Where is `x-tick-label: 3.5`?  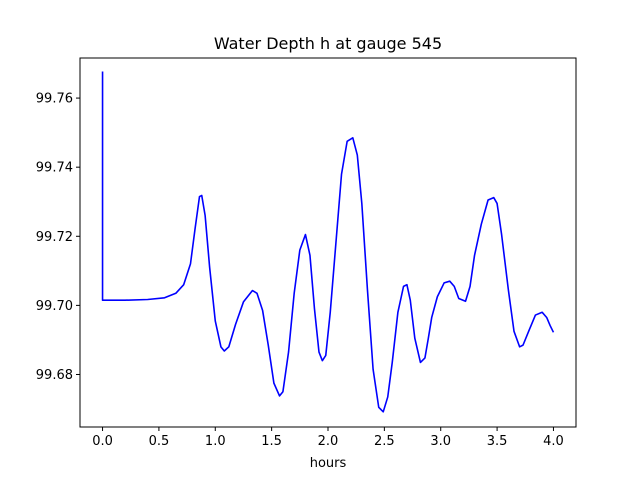 x-tick-label: 3.5 is located at coordinates (497, 441).